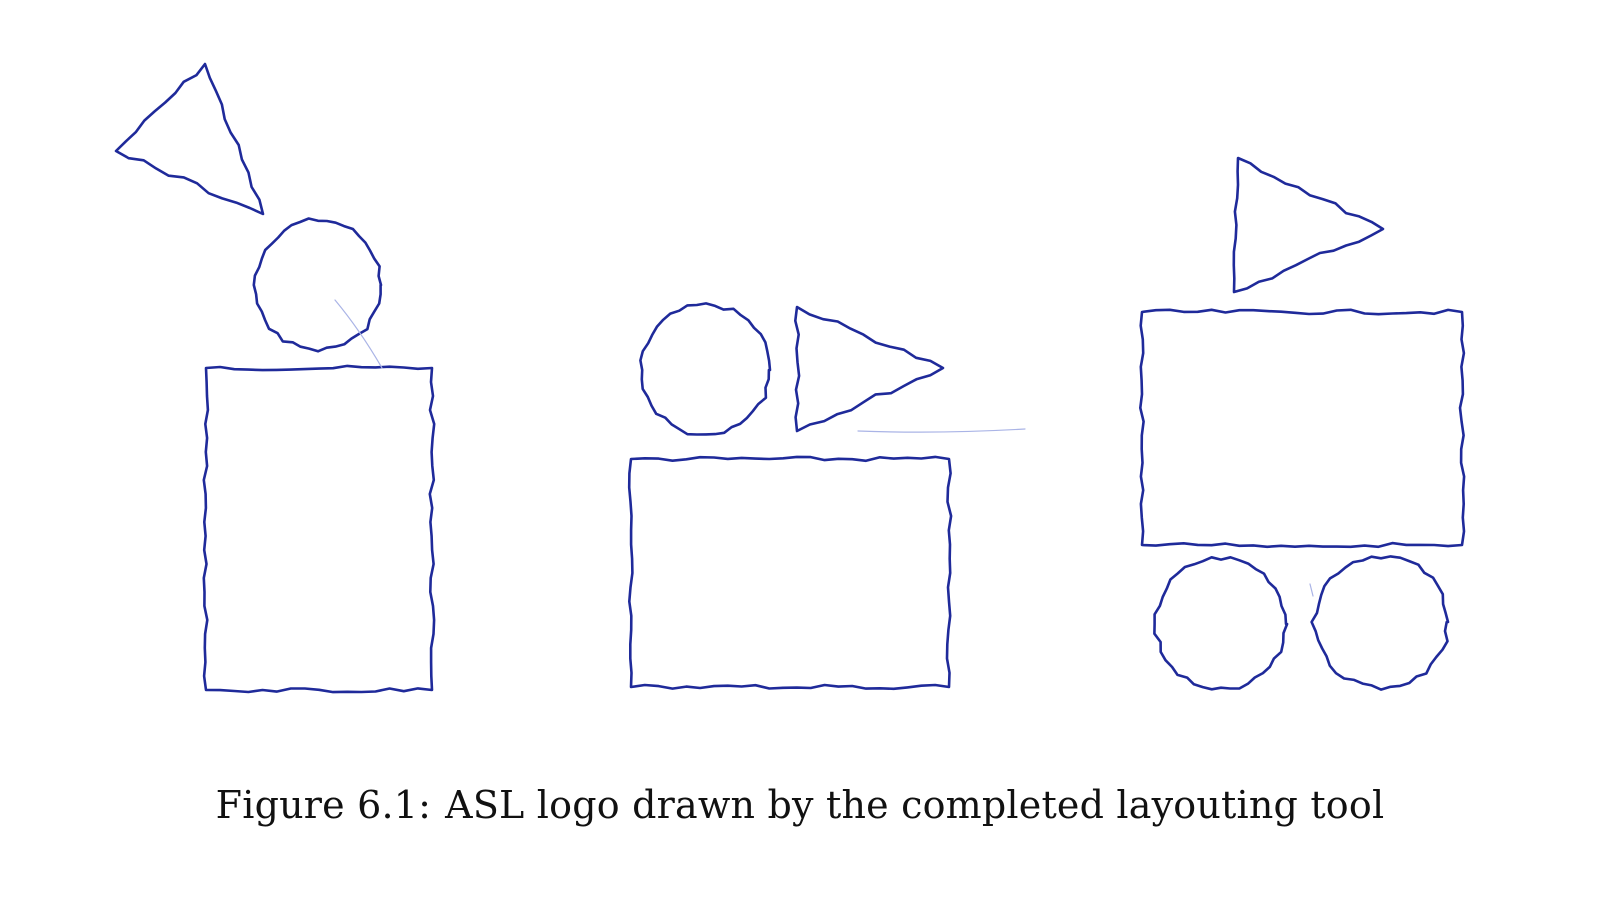 The height and width of the screenshot is (897, 1600). I want to click on drawing-vehicle-triangle-shape, so click(1308, 225).